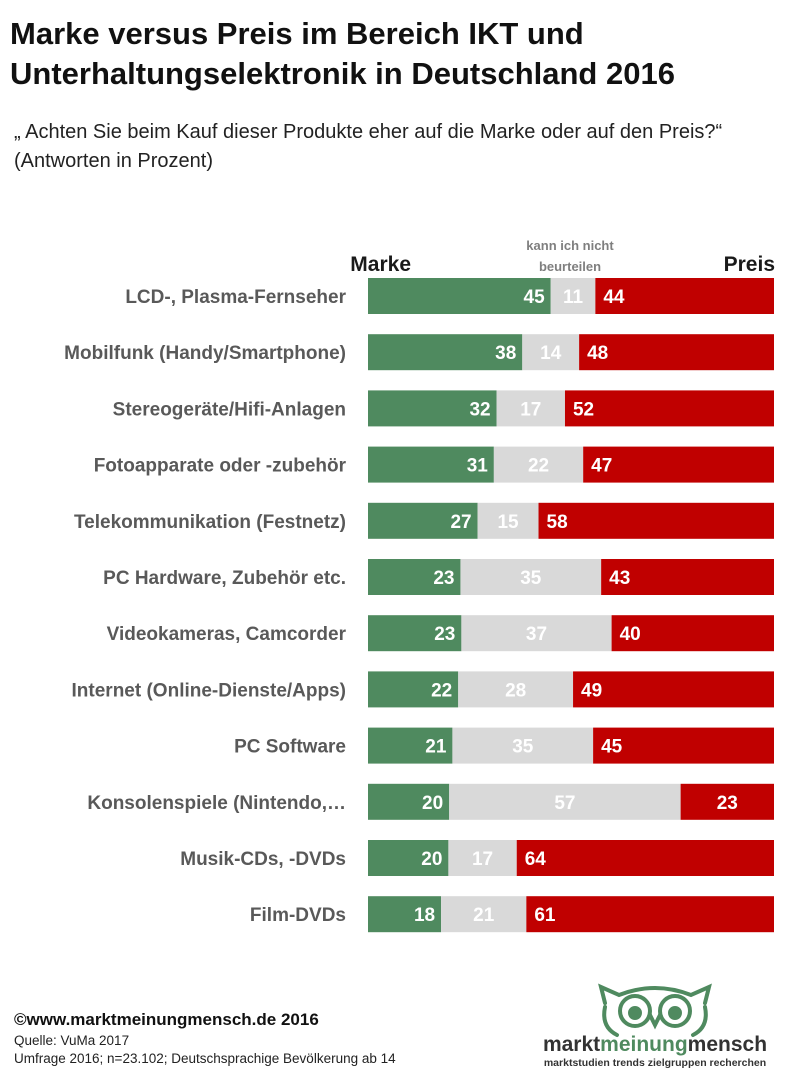 The height and width of the screenshot is (1077, 786). Describe the element at coordinates (583, 409) in the screenshot. I see `data-label-preis: 52` at that location.